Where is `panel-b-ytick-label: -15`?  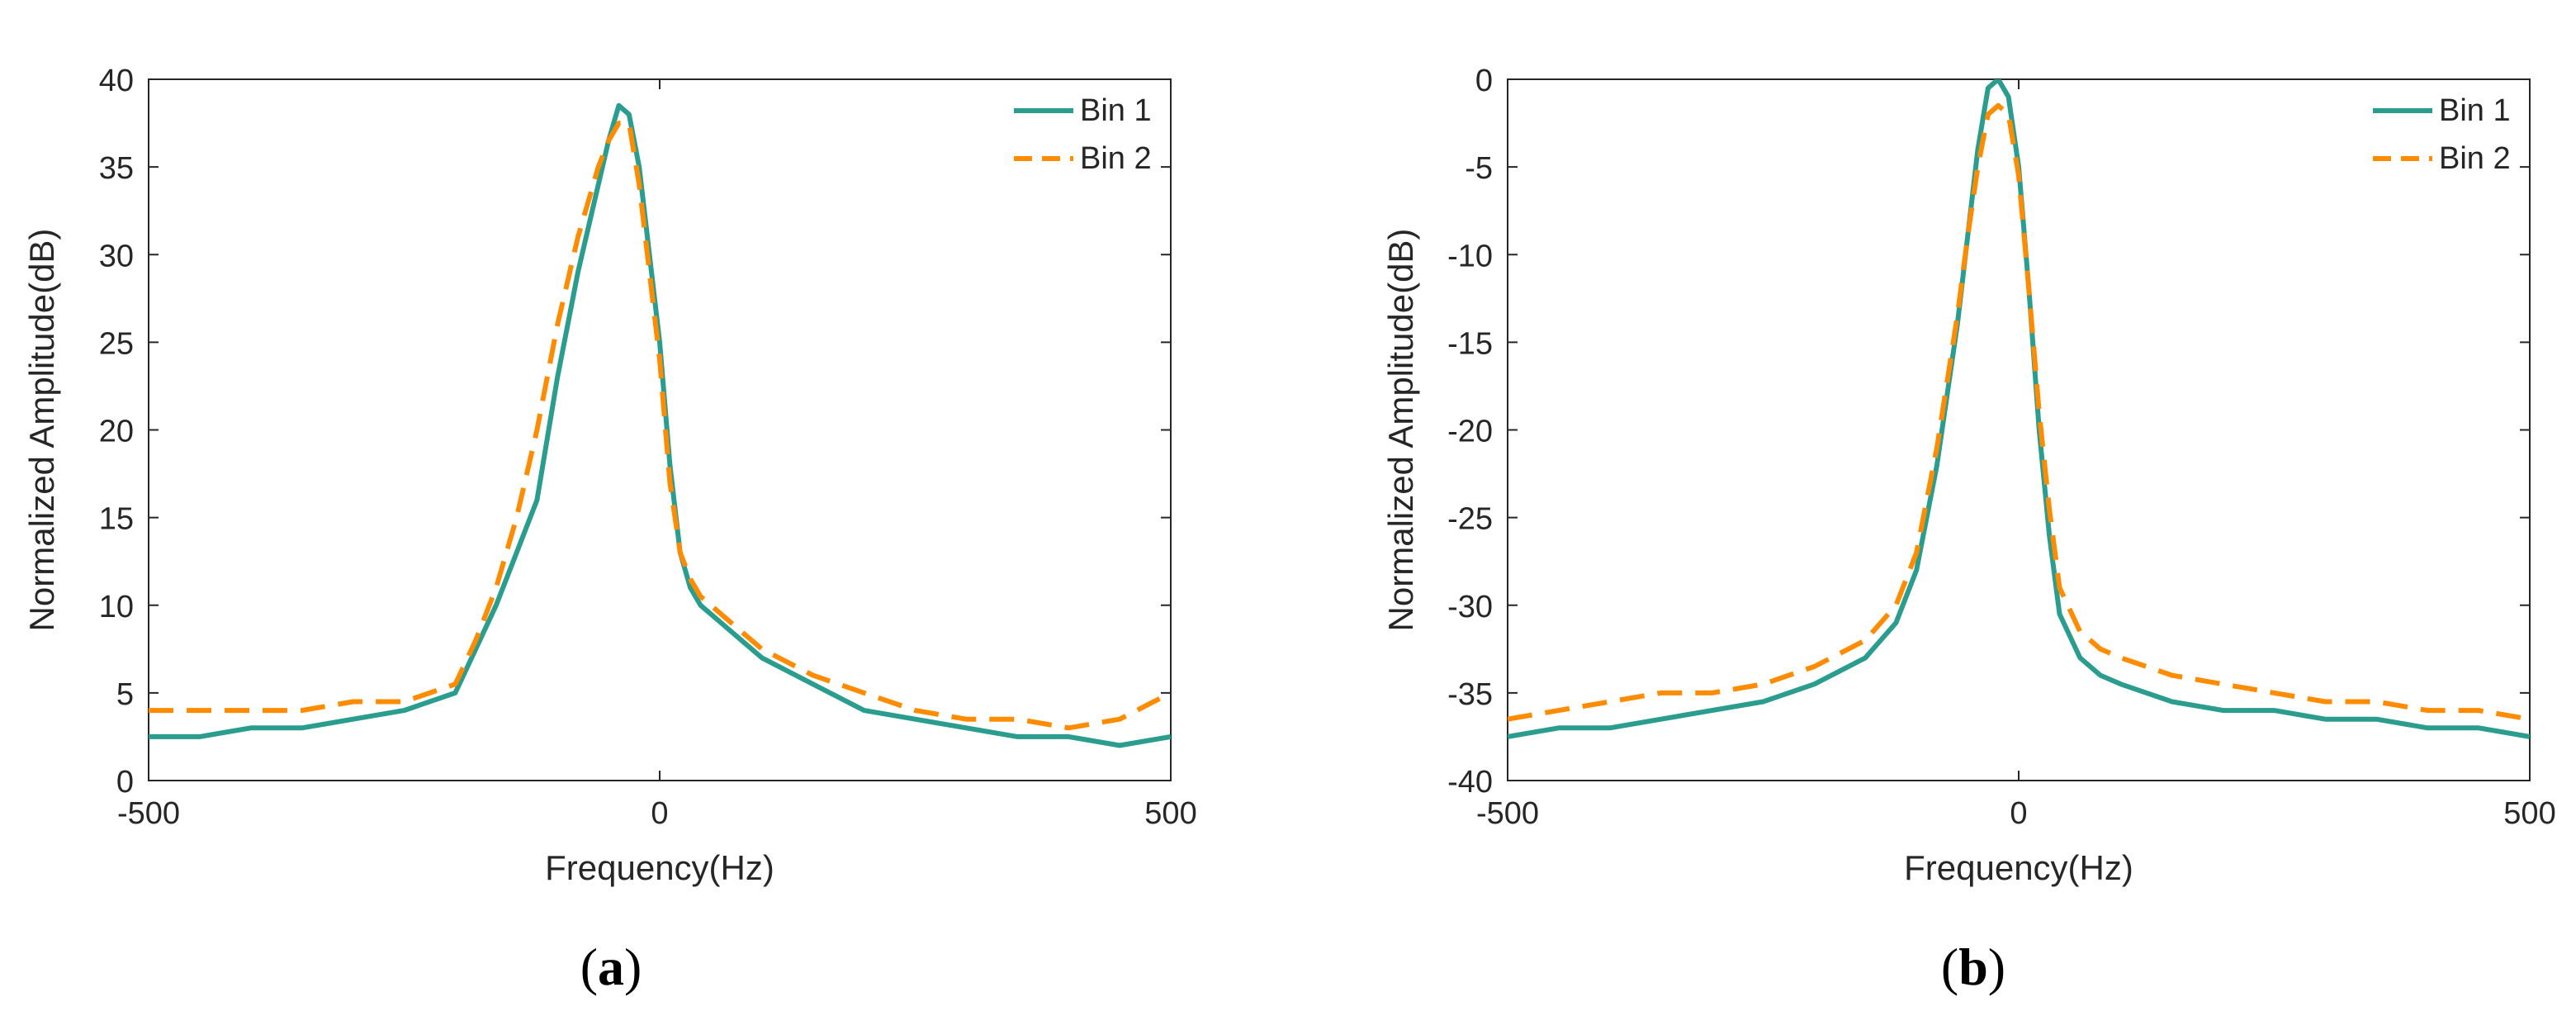 panel-b-ytick-label: -15 is located at coordinates (1470, 343).